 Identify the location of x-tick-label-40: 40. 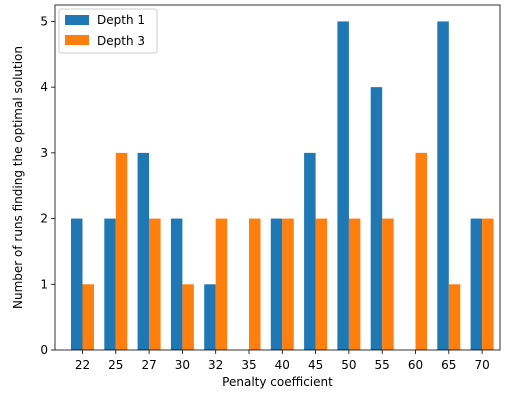
(282, 365).